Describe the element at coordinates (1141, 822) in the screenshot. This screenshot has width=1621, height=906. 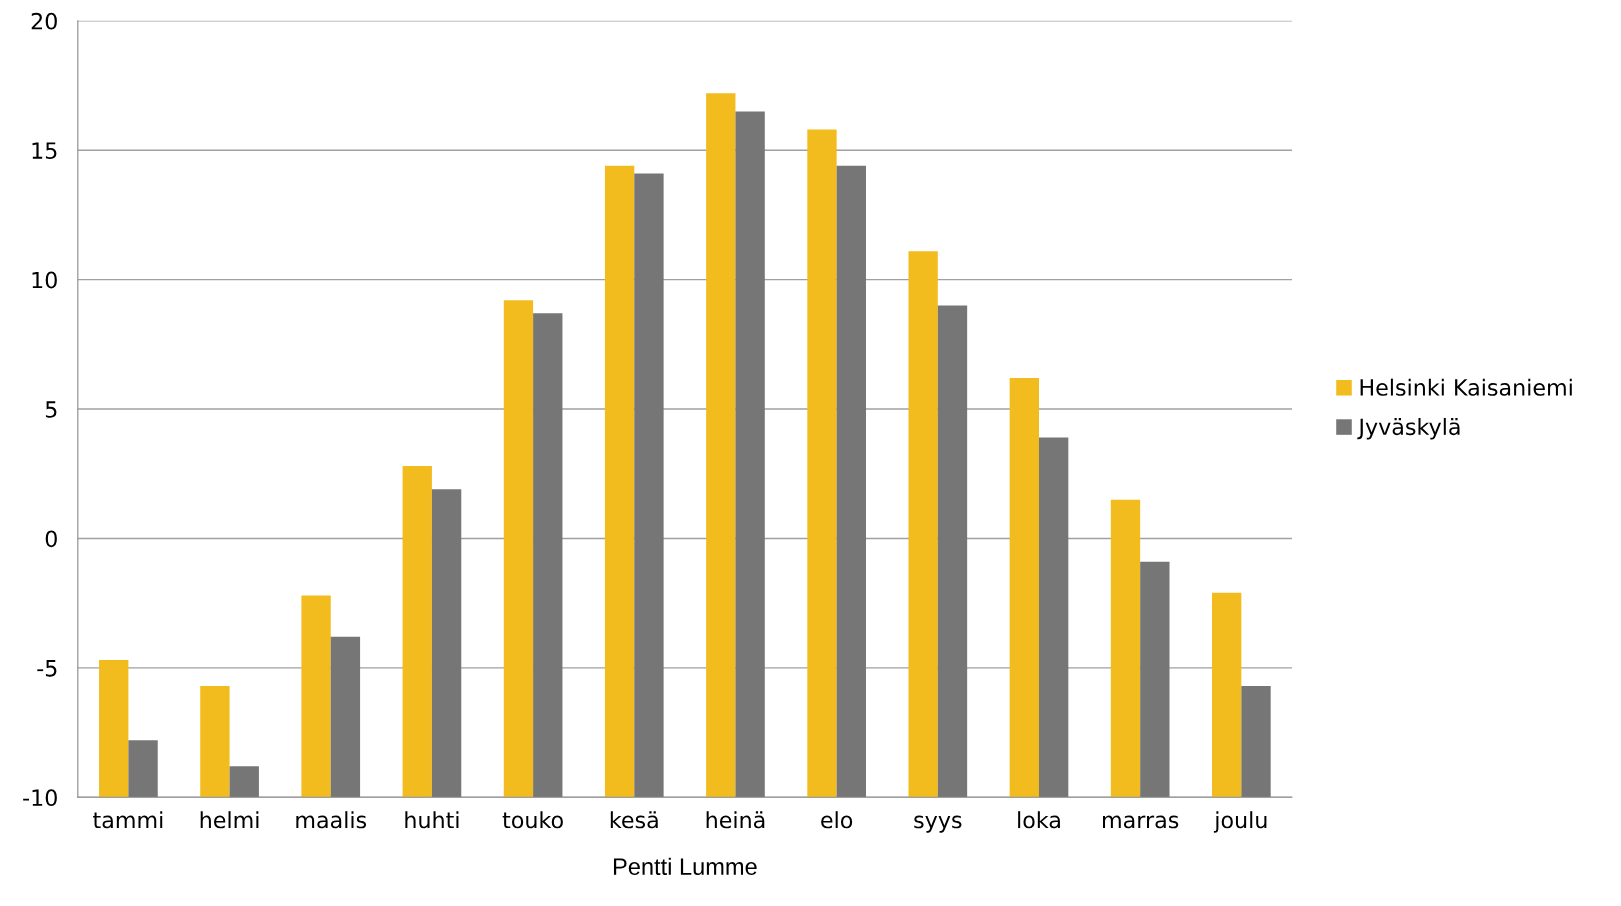
I see `x-tick-label: marras` at that location.